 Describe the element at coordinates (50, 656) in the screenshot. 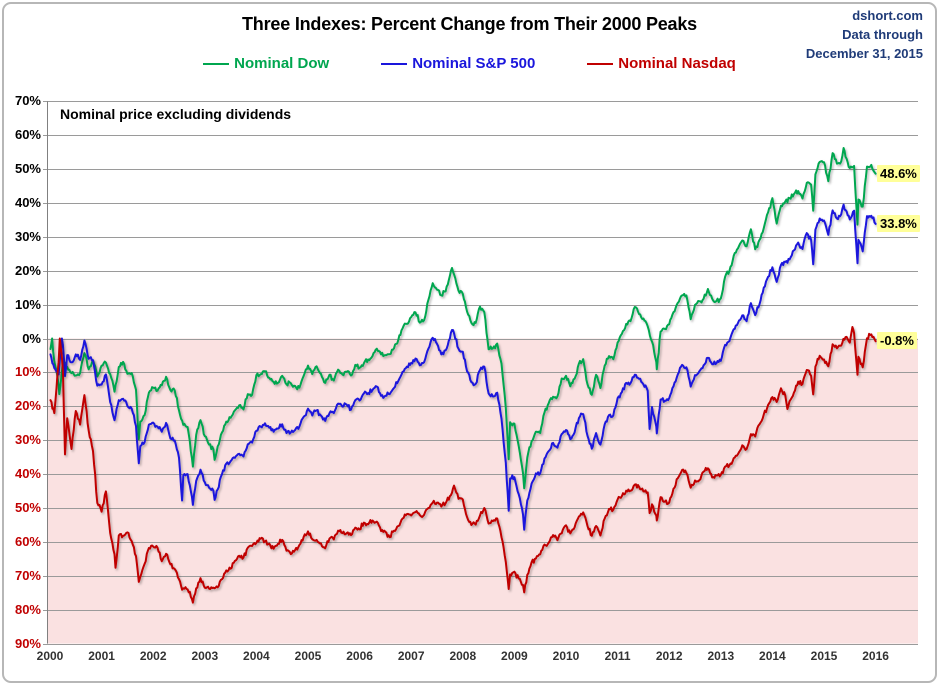

I see `x-tick-label: 2000` at that location.